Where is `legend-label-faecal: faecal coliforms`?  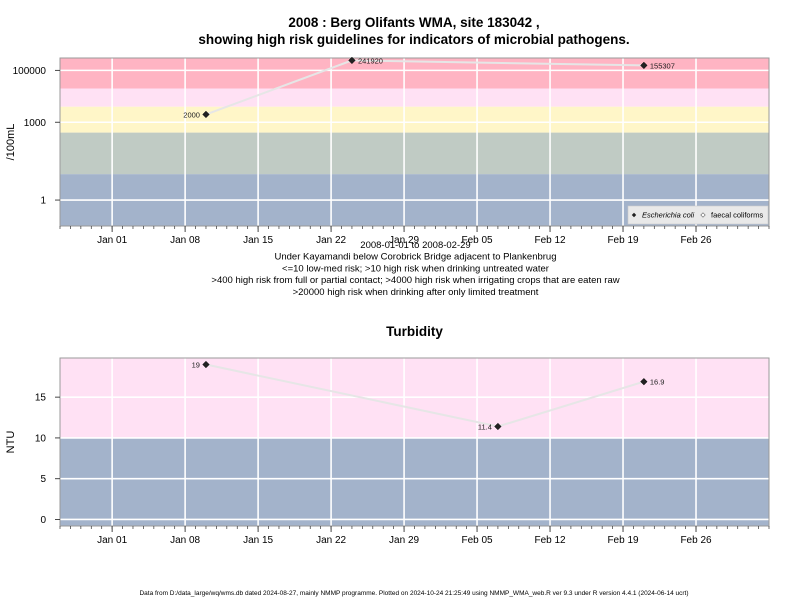
legend-label-faecal: faecal coliforms is located at coordinates (737, 215).